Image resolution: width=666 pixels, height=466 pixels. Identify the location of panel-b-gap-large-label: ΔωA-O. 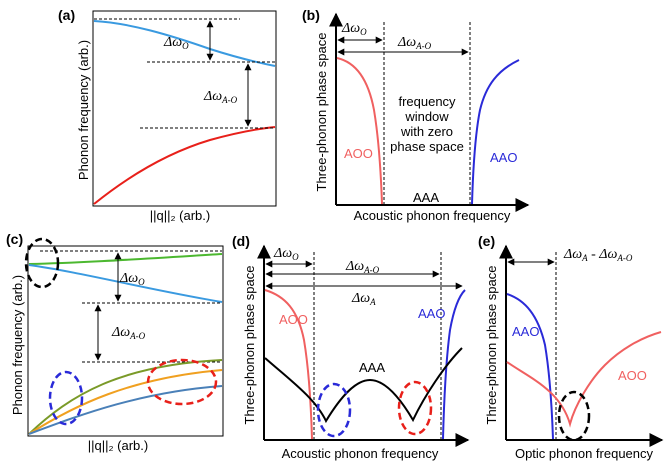
(414, 43).